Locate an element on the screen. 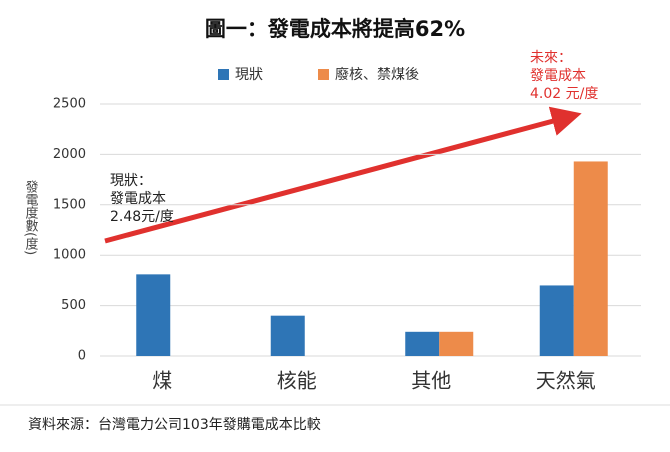 This screenshot has width=670, height=452. y-tick-label: 0 is located at coordinates (82, 356).